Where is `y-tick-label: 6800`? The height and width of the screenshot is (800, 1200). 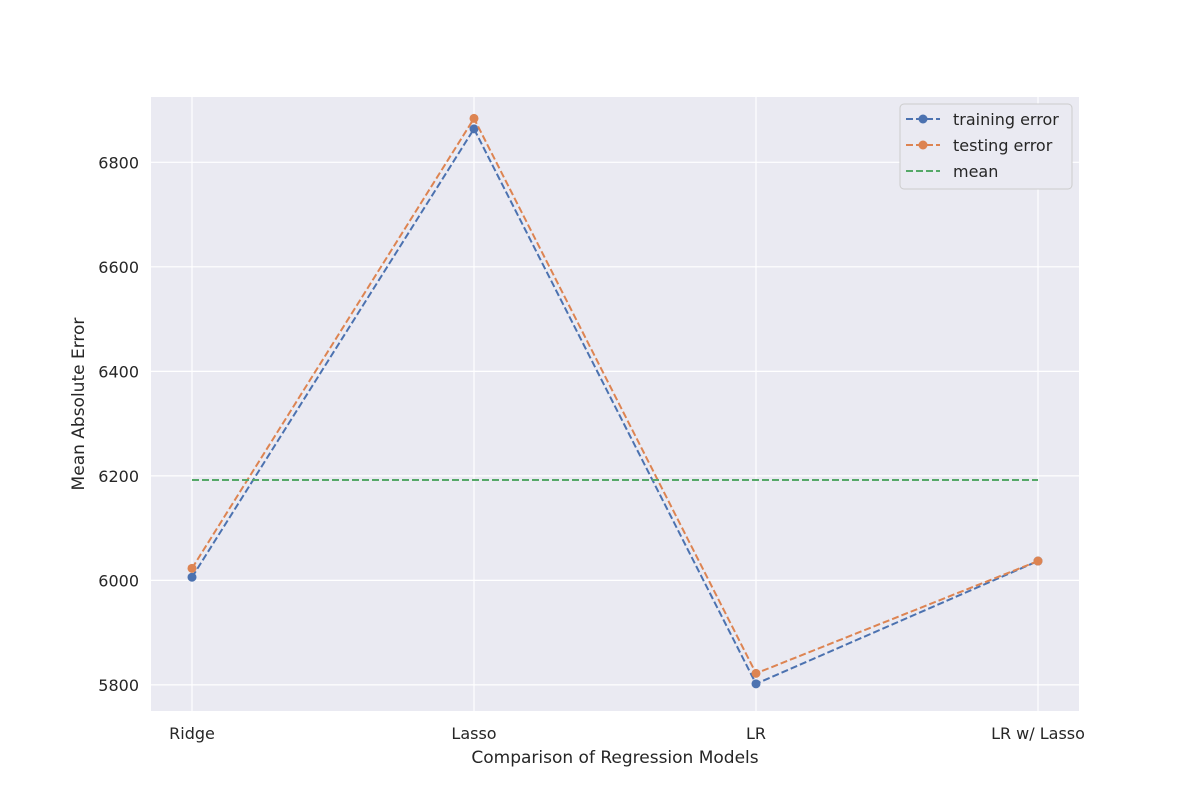 y-tick-label: 6800 is located at coordinates (118, 162).